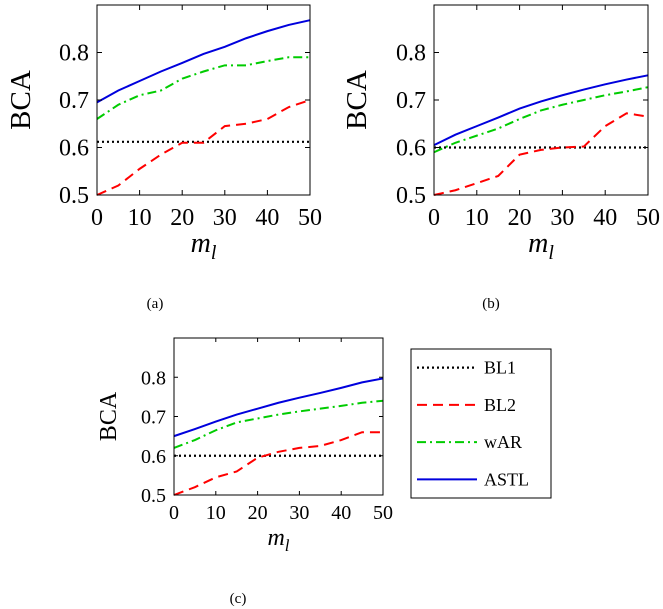 The width and height of the screenshot is (663, 609). What do you see at coordinates (503, 442) in the screenshot?
I see `legend-label-war: wAR` at bounding box center [503, 442].